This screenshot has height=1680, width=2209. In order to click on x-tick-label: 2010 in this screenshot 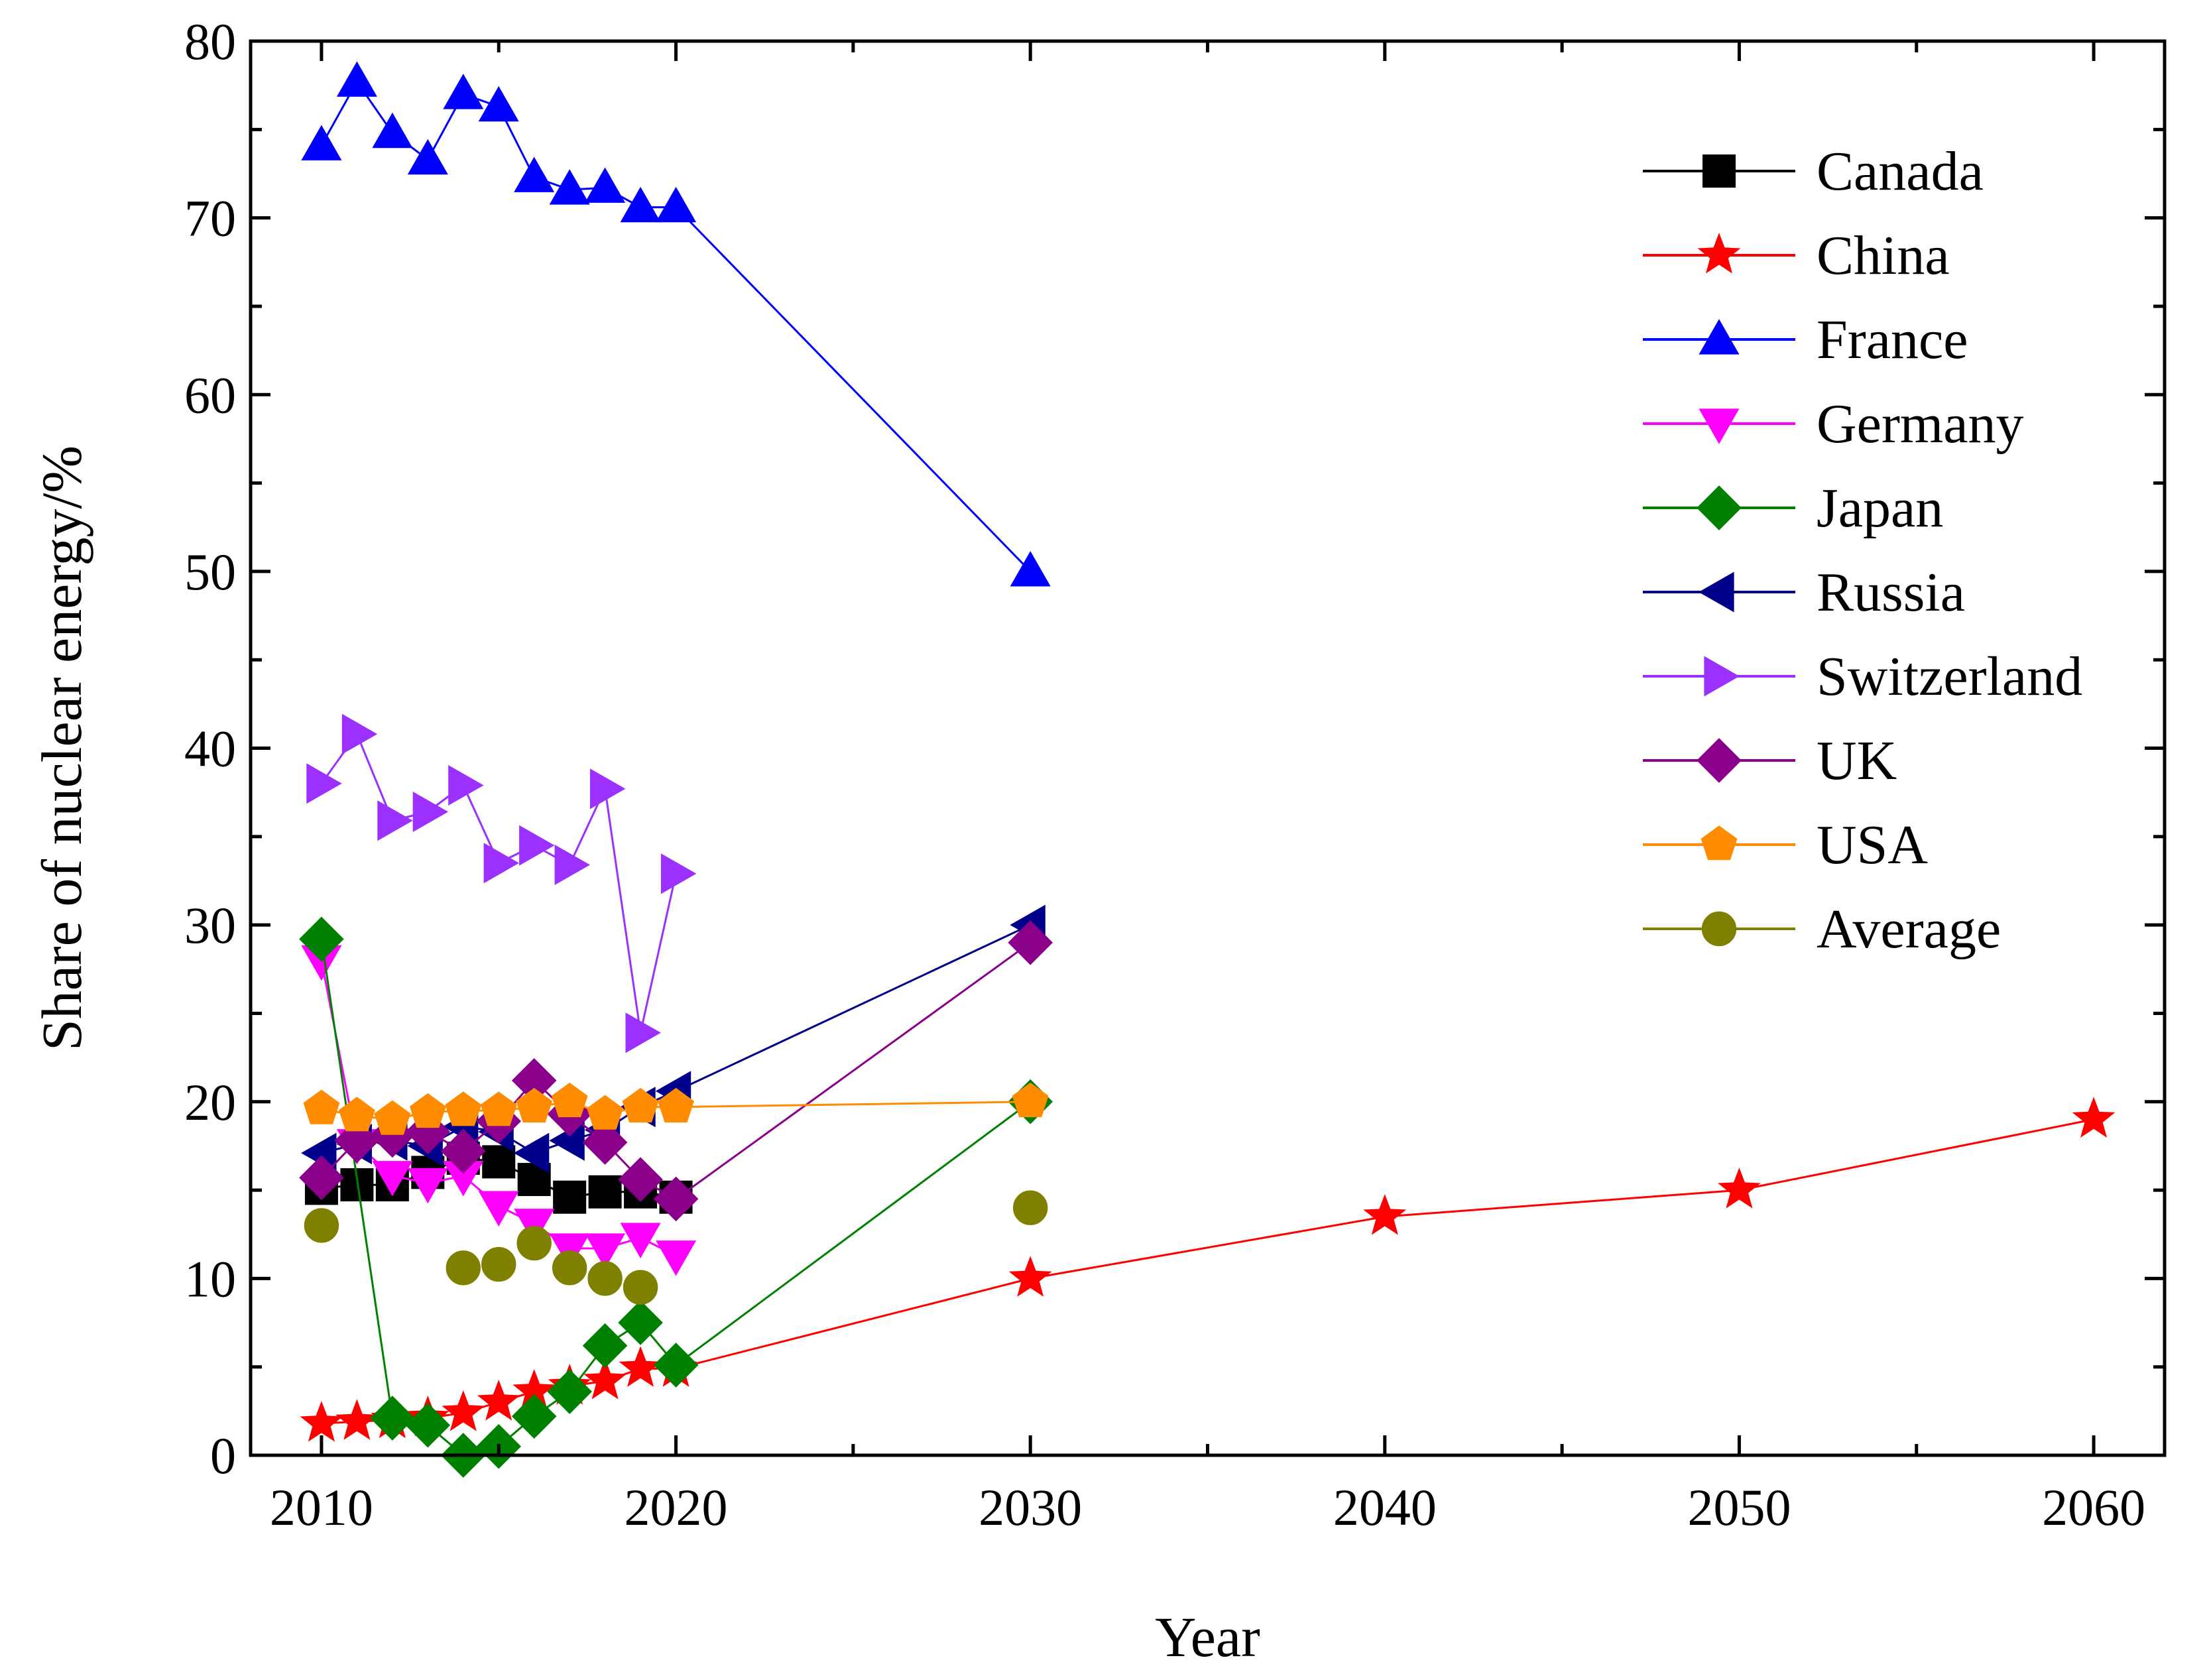, I will do `click(321, 1507)`.